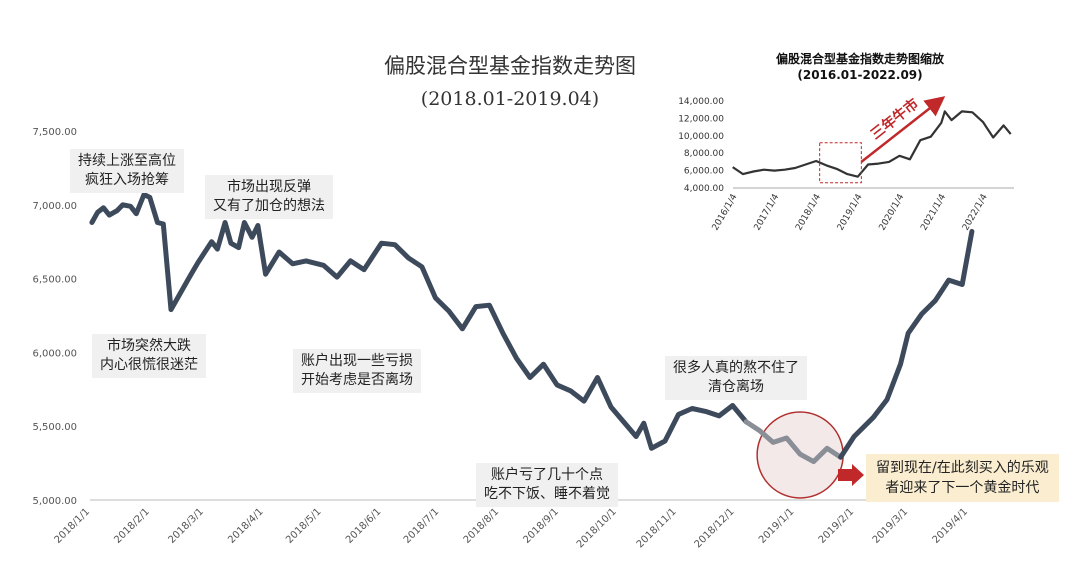 Image resolution: width=1080 pixels, height=578 pixels. I want to click on main-x-tick-label: 2019/3/1, so click(891, 526).